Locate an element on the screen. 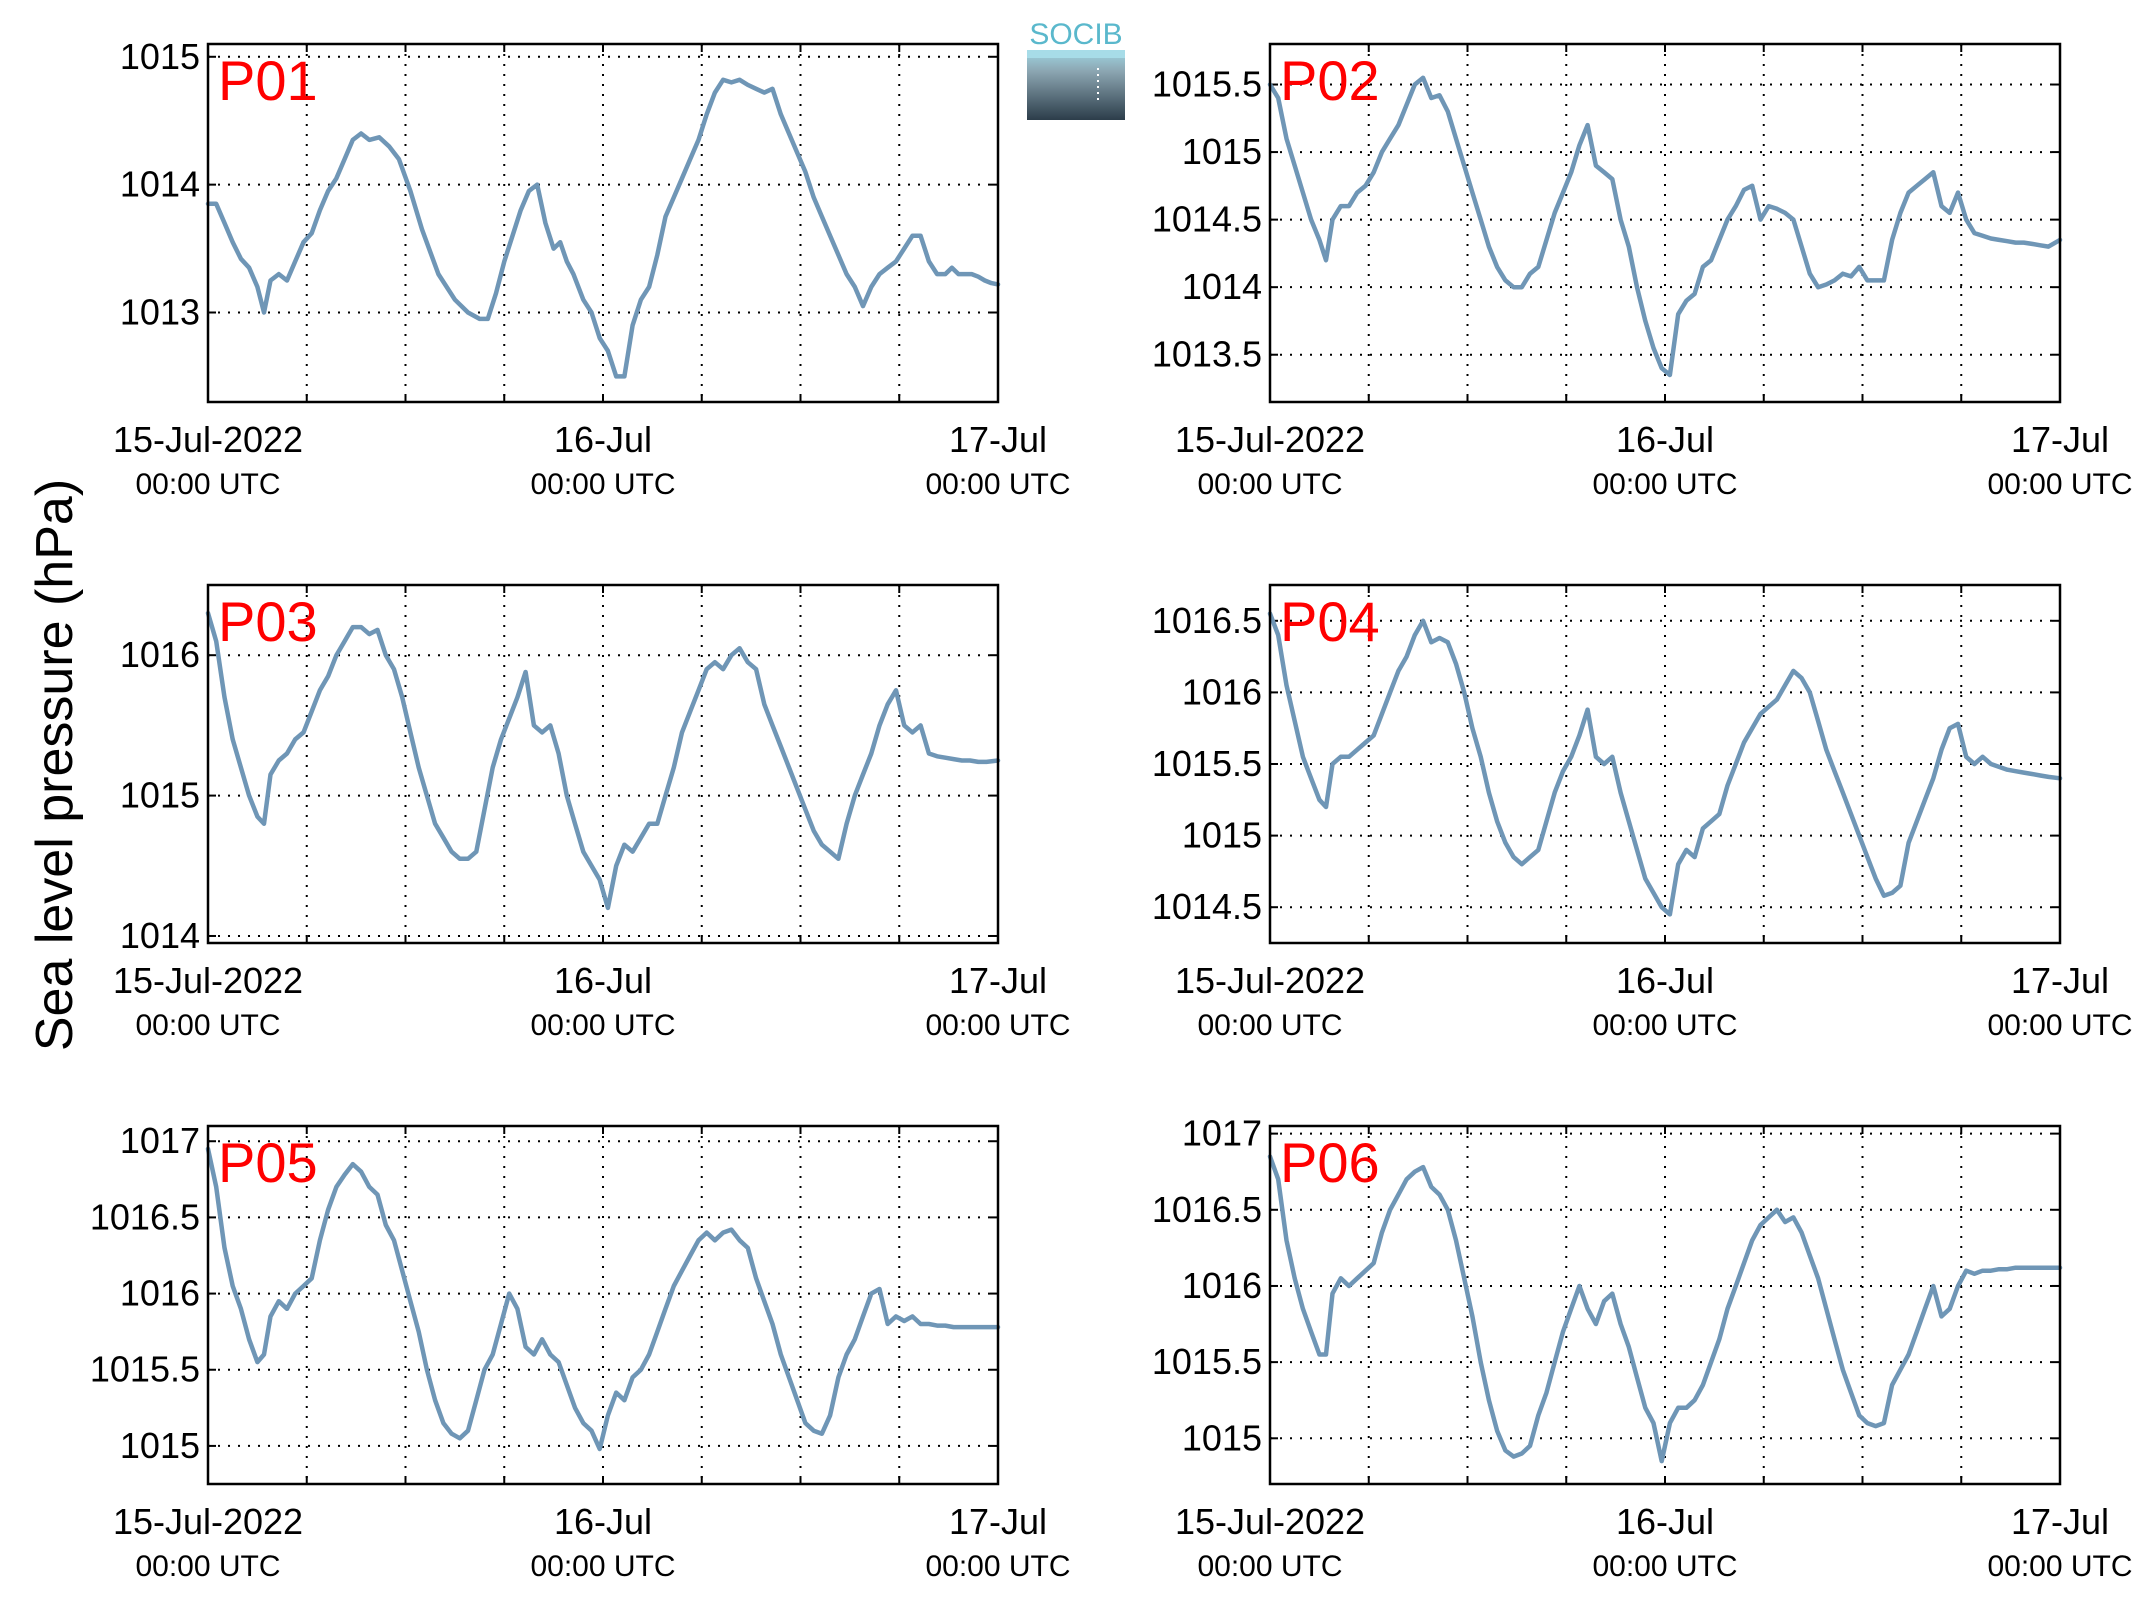 This screenshot has height=1608, width=2142. station-label: P05 is located at coordinates (268, 1162).